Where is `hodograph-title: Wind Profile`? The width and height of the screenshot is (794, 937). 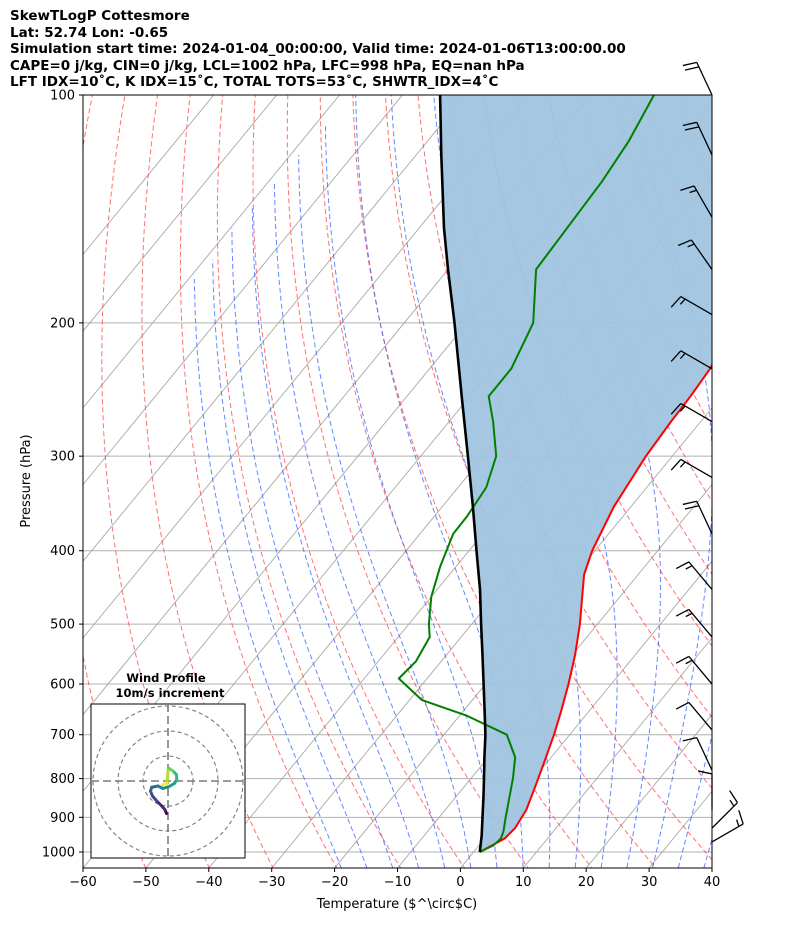 hodograph-title: Wind Profile is located at coordinates (166, 678).